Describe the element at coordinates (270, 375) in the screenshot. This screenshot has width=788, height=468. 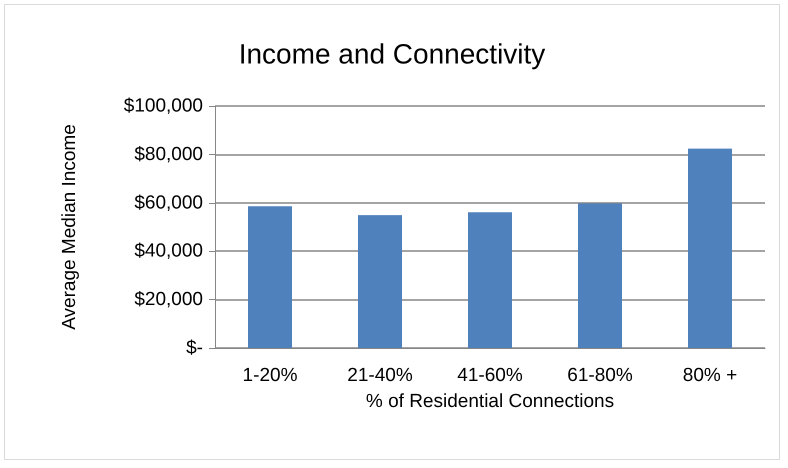
I see `x-tick-label: 1-20%` at that location.